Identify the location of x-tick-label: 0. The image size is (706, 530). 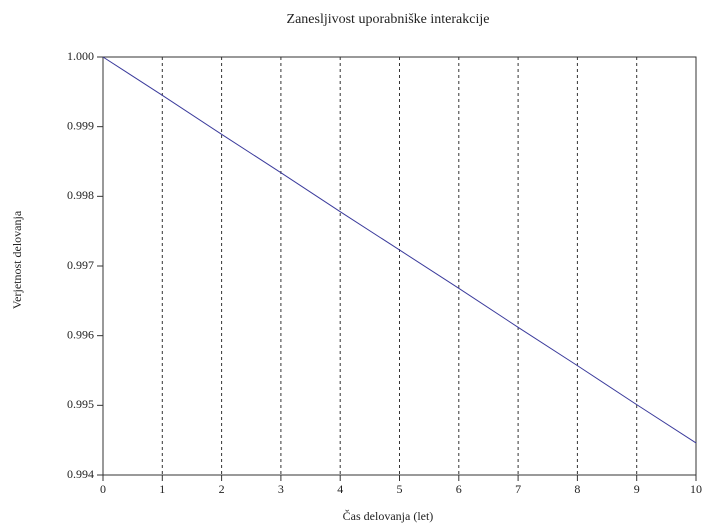
(103, 489).